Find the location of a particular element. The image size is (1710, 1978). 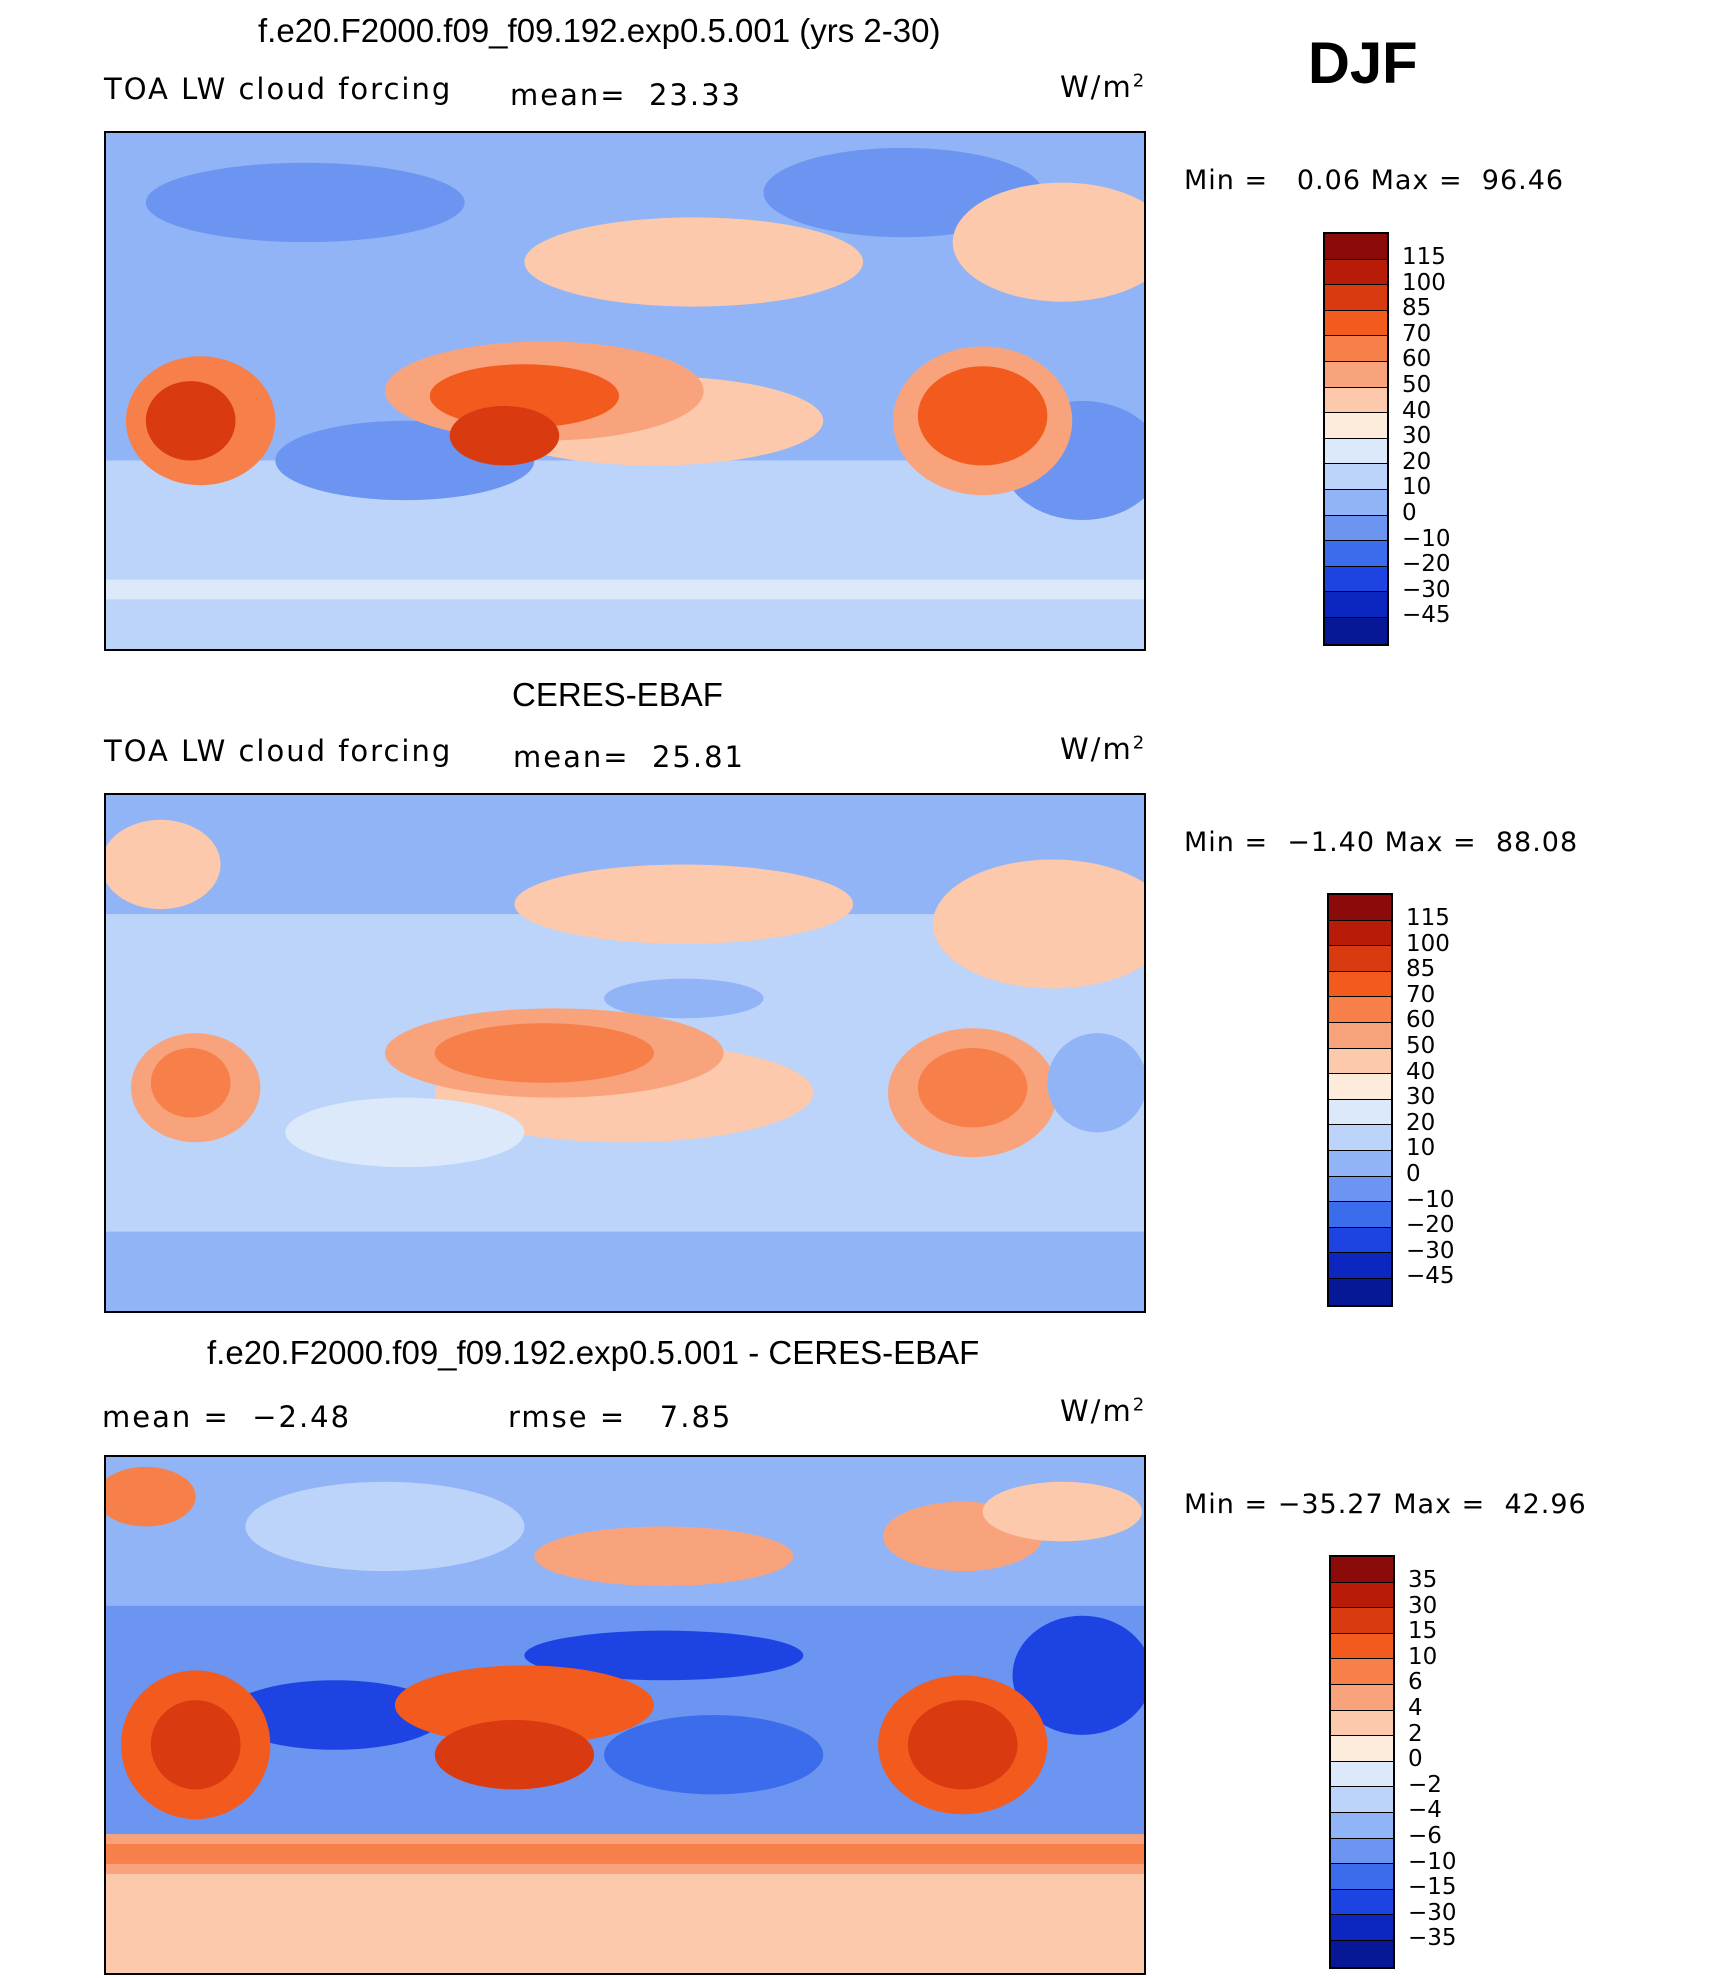

colorbar-tick-label: 85 is located at coordinates (1417, 308).